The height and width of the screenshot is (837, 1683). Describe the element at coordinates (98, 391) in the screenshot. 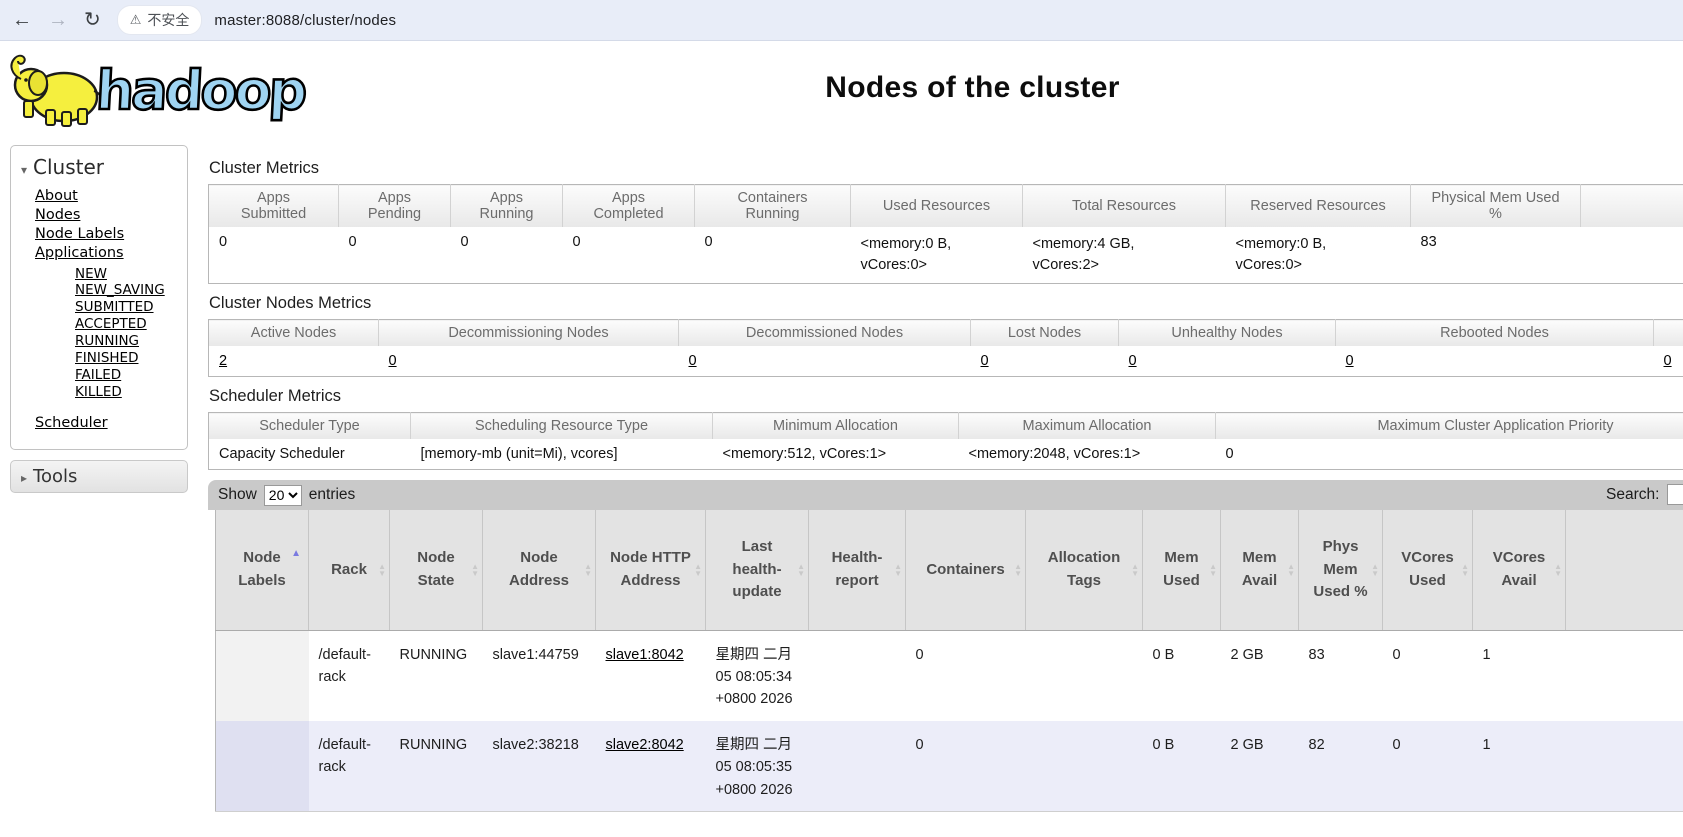

I see `sidebar-item-killed: KILLED` at that location.